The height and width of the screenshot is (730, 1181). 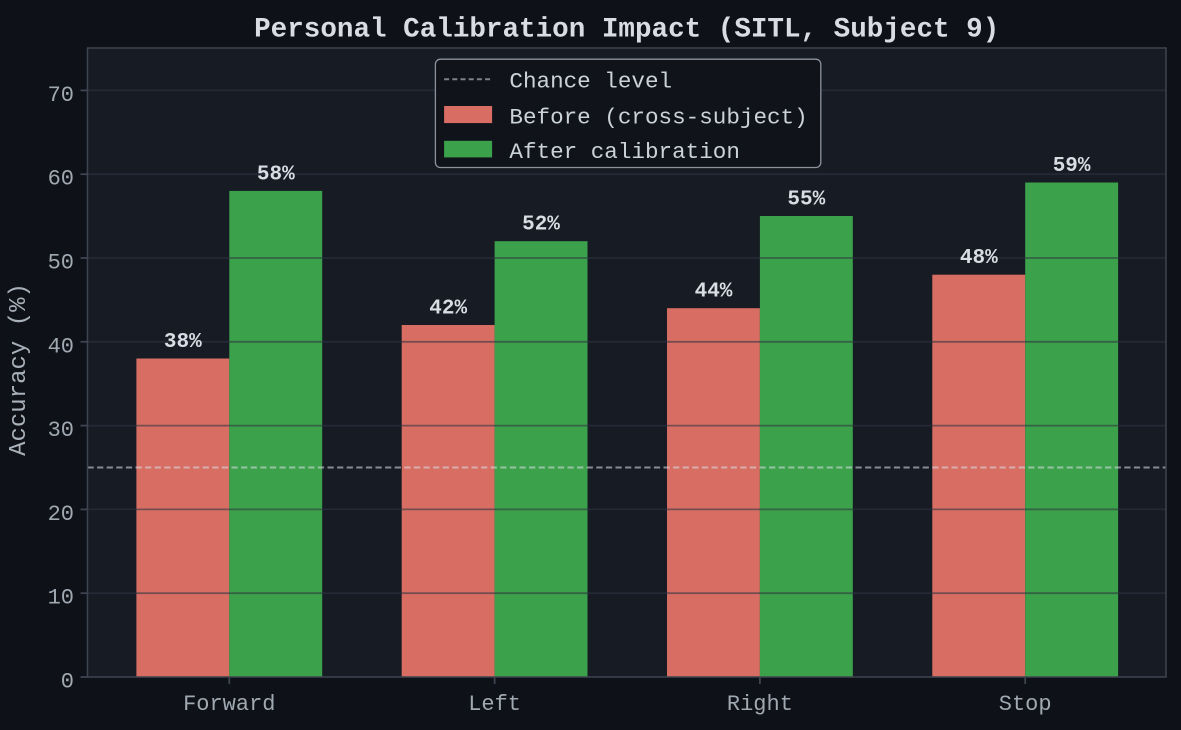 What do you see at coordinates (714, 292) in the screenshot?
I see `svg-text: 44%` at bounding box center [714, 292].